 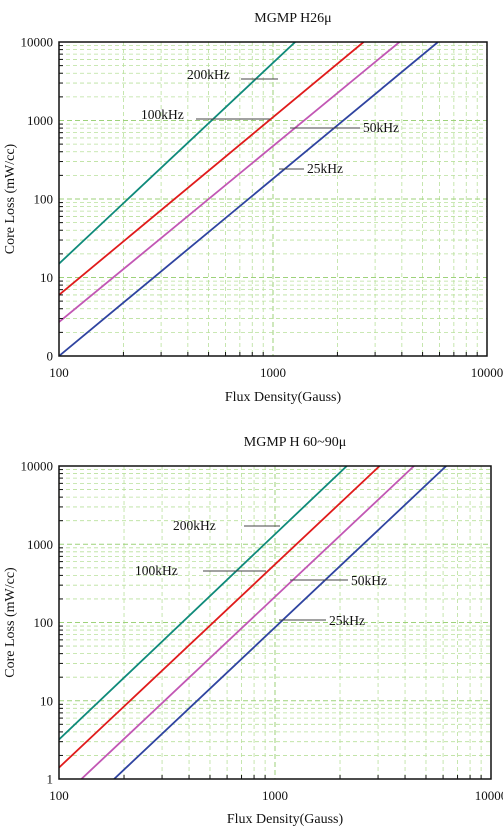 What do you see at coordinates (295, 442) in the screenshot?
I see `chart-title: MGMP H 60~90μ` at bounding box center [295, 442].